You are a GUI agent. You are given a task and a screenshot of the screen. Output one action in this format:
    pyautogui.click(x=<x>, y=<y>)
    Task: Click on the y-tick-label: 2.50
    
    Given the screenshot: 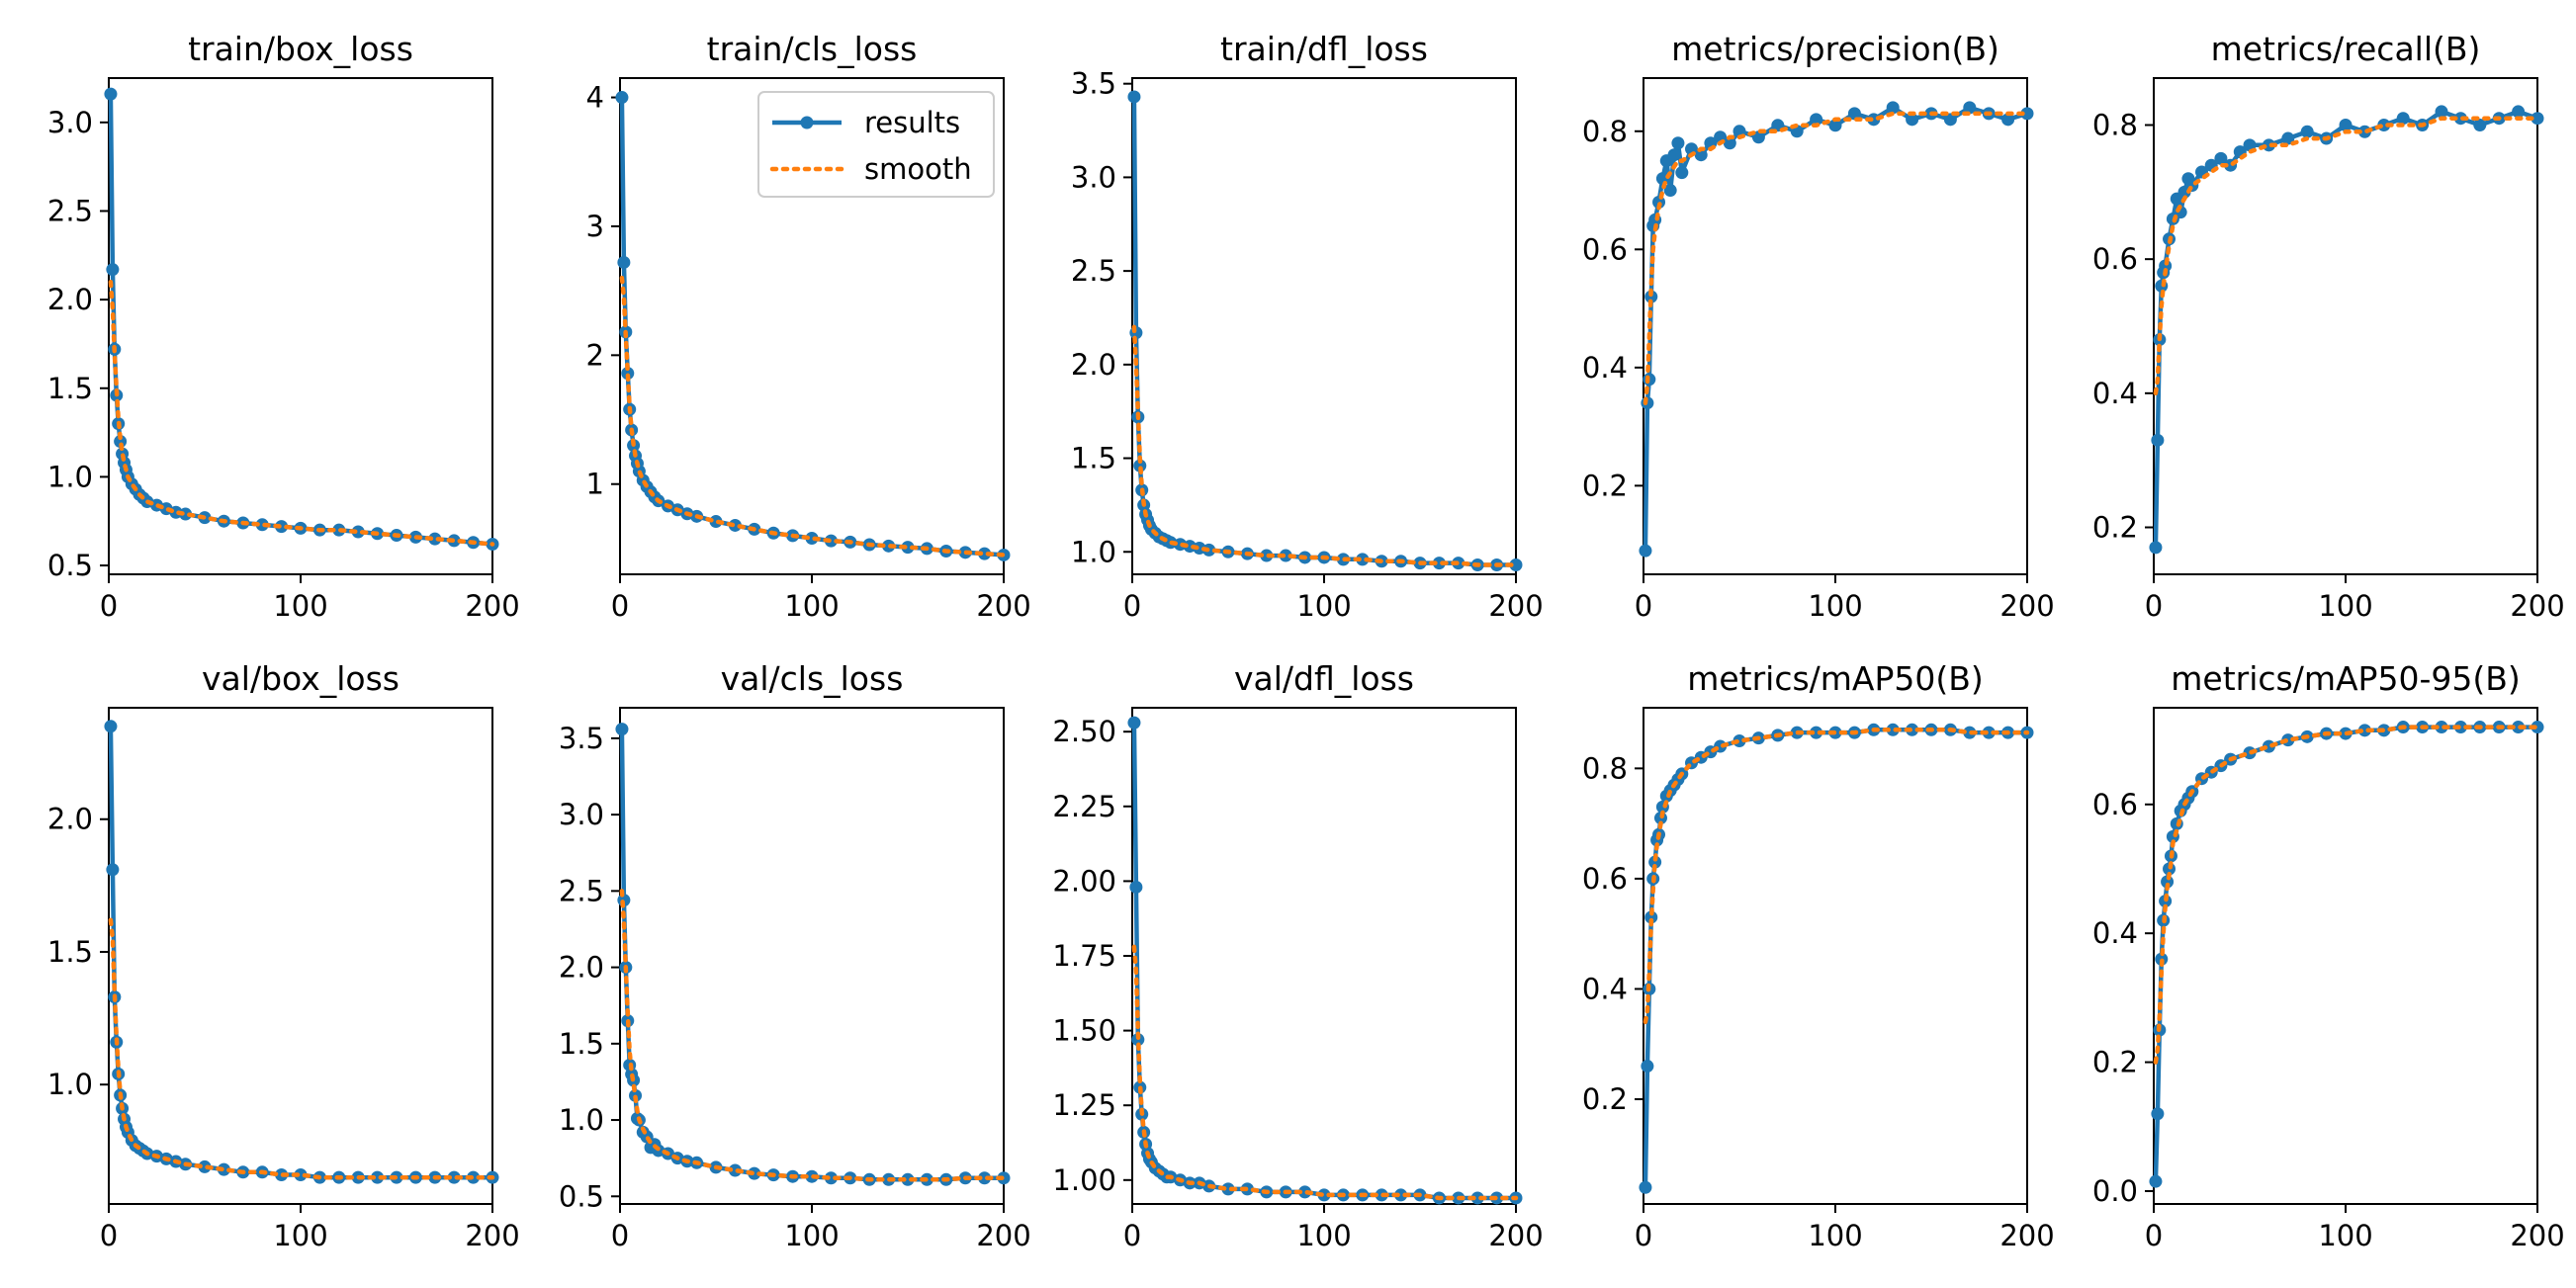 What is the action you would take?
    pyautogui.click(x=1084, y=731)
    